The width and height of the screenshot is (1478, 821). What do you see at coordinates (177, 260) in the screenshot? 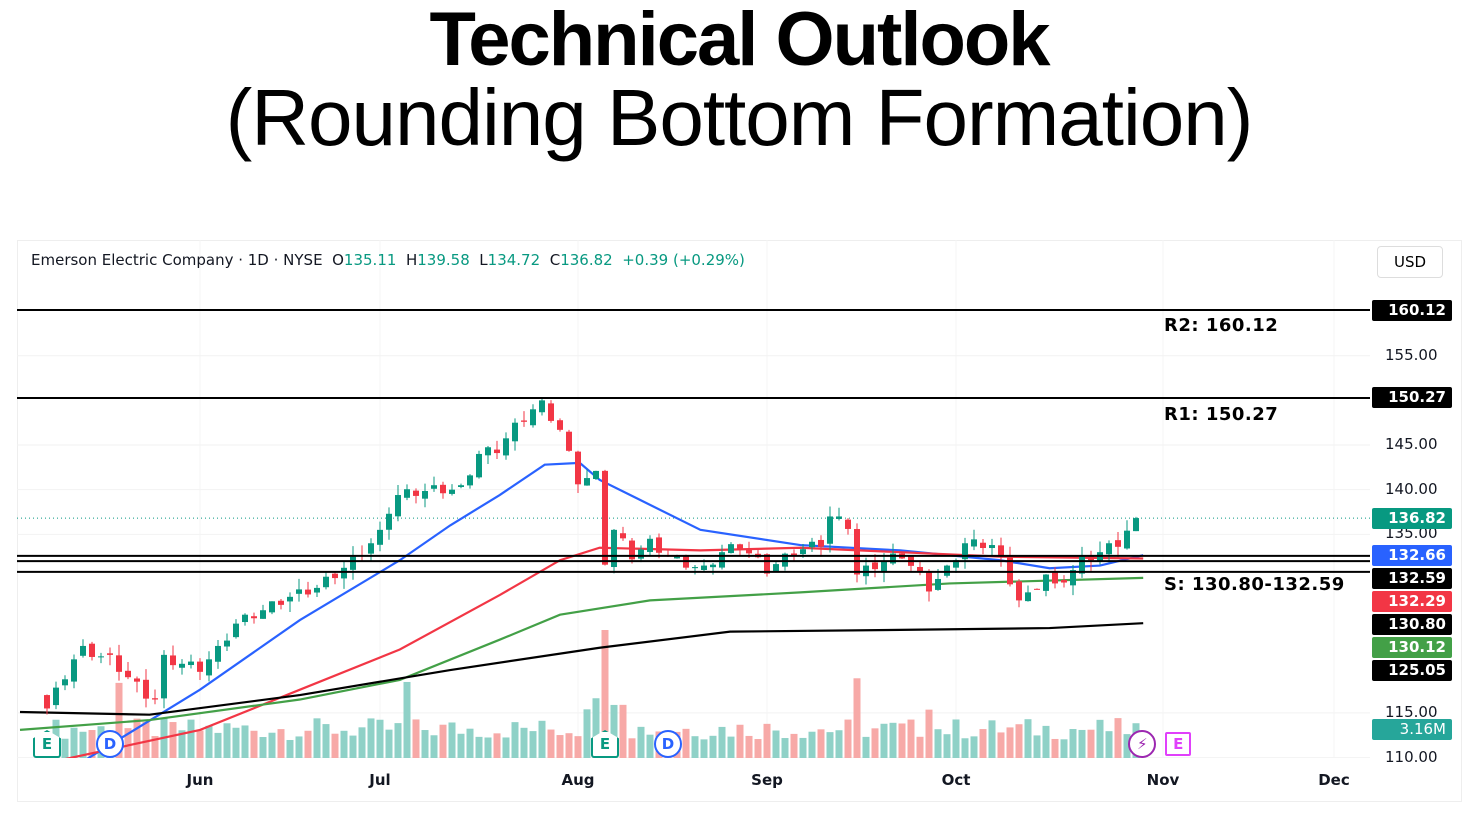
I see `symbol-name: Emerson Electric Company · 1D · NYSE` at bounding box center [177, 260].